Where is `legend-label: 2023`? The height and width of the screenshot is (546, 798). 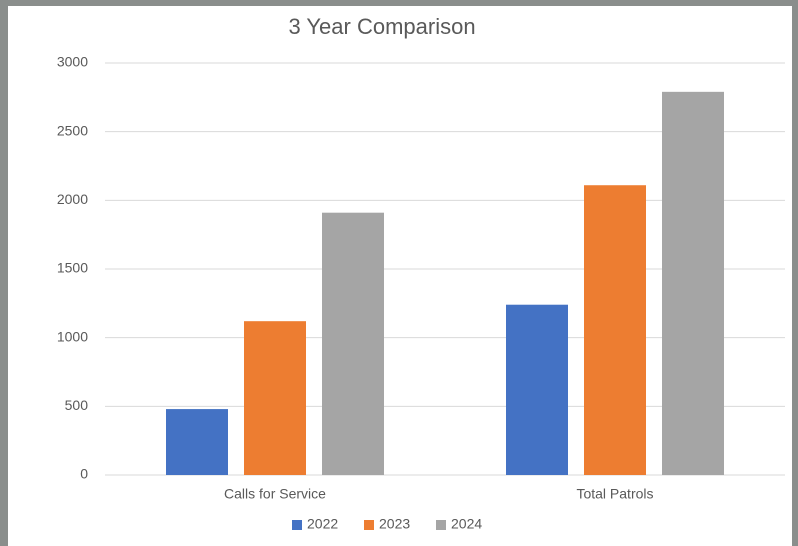
legend-label: 2023 is located at coordinates (394, 524).